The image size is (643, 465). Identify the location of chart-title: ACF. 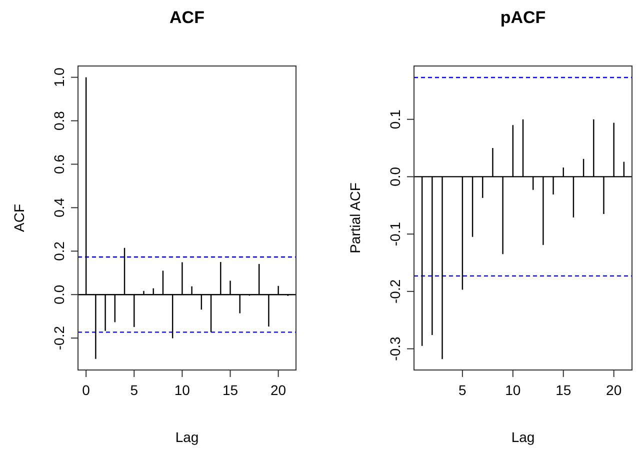
(187, 17).